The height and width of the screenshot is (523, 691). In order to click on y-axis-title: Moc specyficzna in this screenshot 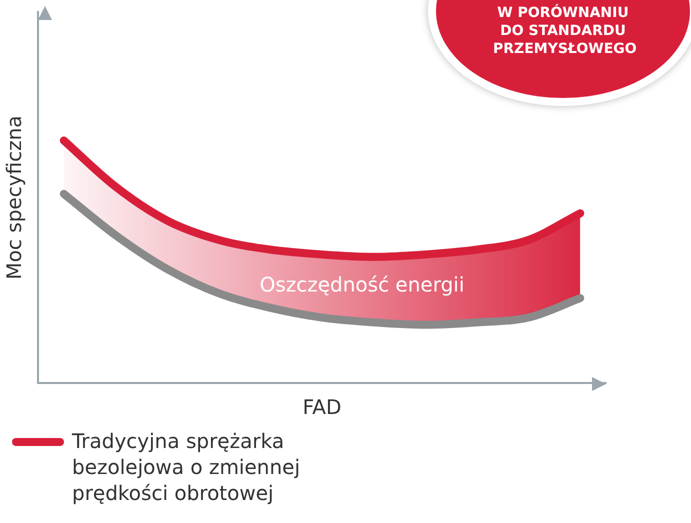, I will do `click(14, 197)`.